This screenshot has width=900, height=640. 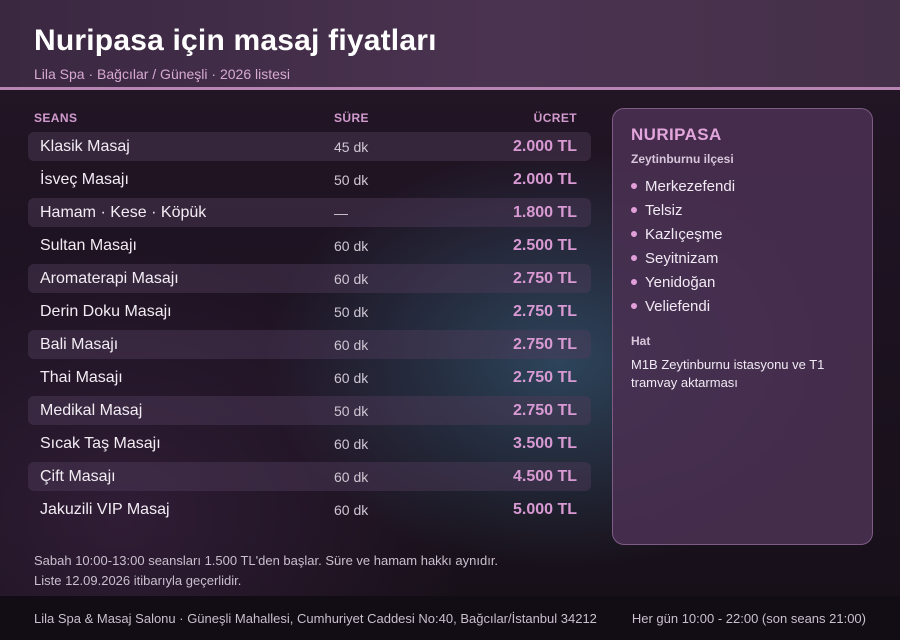 What do you see at coordinates (742, 258) in the screenshot?
I see `neighborhood-item: Seyitnizam` at bounding box center [742, 258].